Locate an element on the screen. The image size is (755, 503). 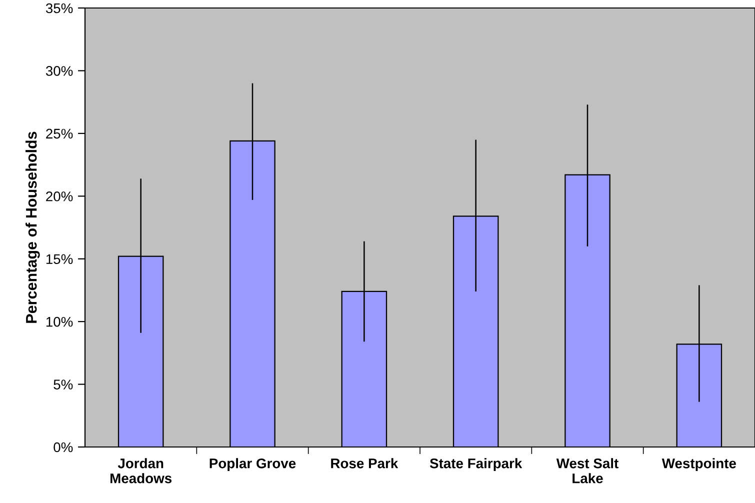
y-tick-label: 30% is located at coordinates (59, 71).